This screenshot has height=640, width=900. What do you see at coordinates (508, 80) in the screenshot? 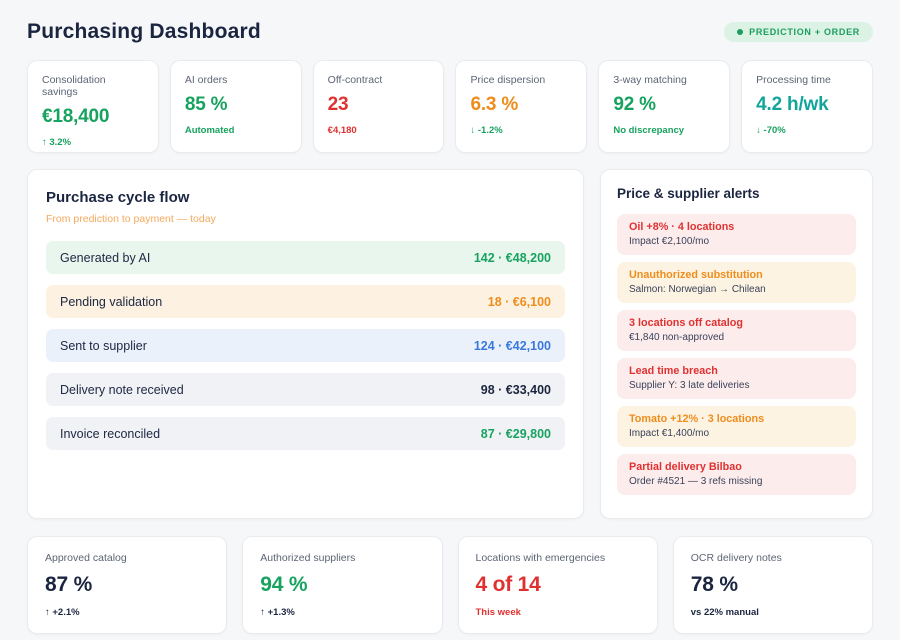
I see `kpi-label: Price dispersion` at bounding box center [508, 80].